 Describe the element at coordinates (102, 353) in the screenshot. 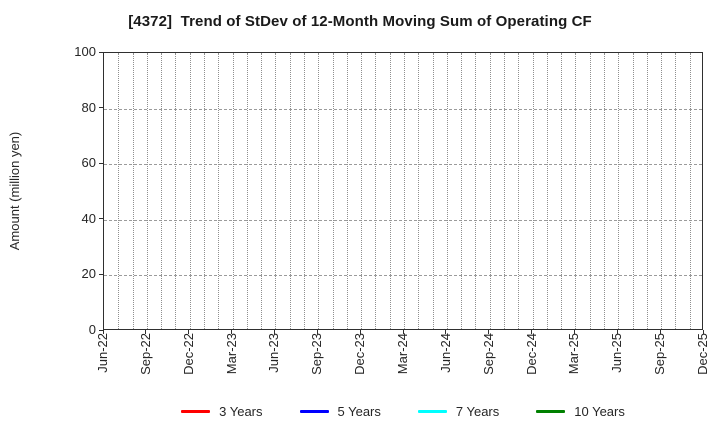

I see `x-tick-label: Jun-22` at that location.